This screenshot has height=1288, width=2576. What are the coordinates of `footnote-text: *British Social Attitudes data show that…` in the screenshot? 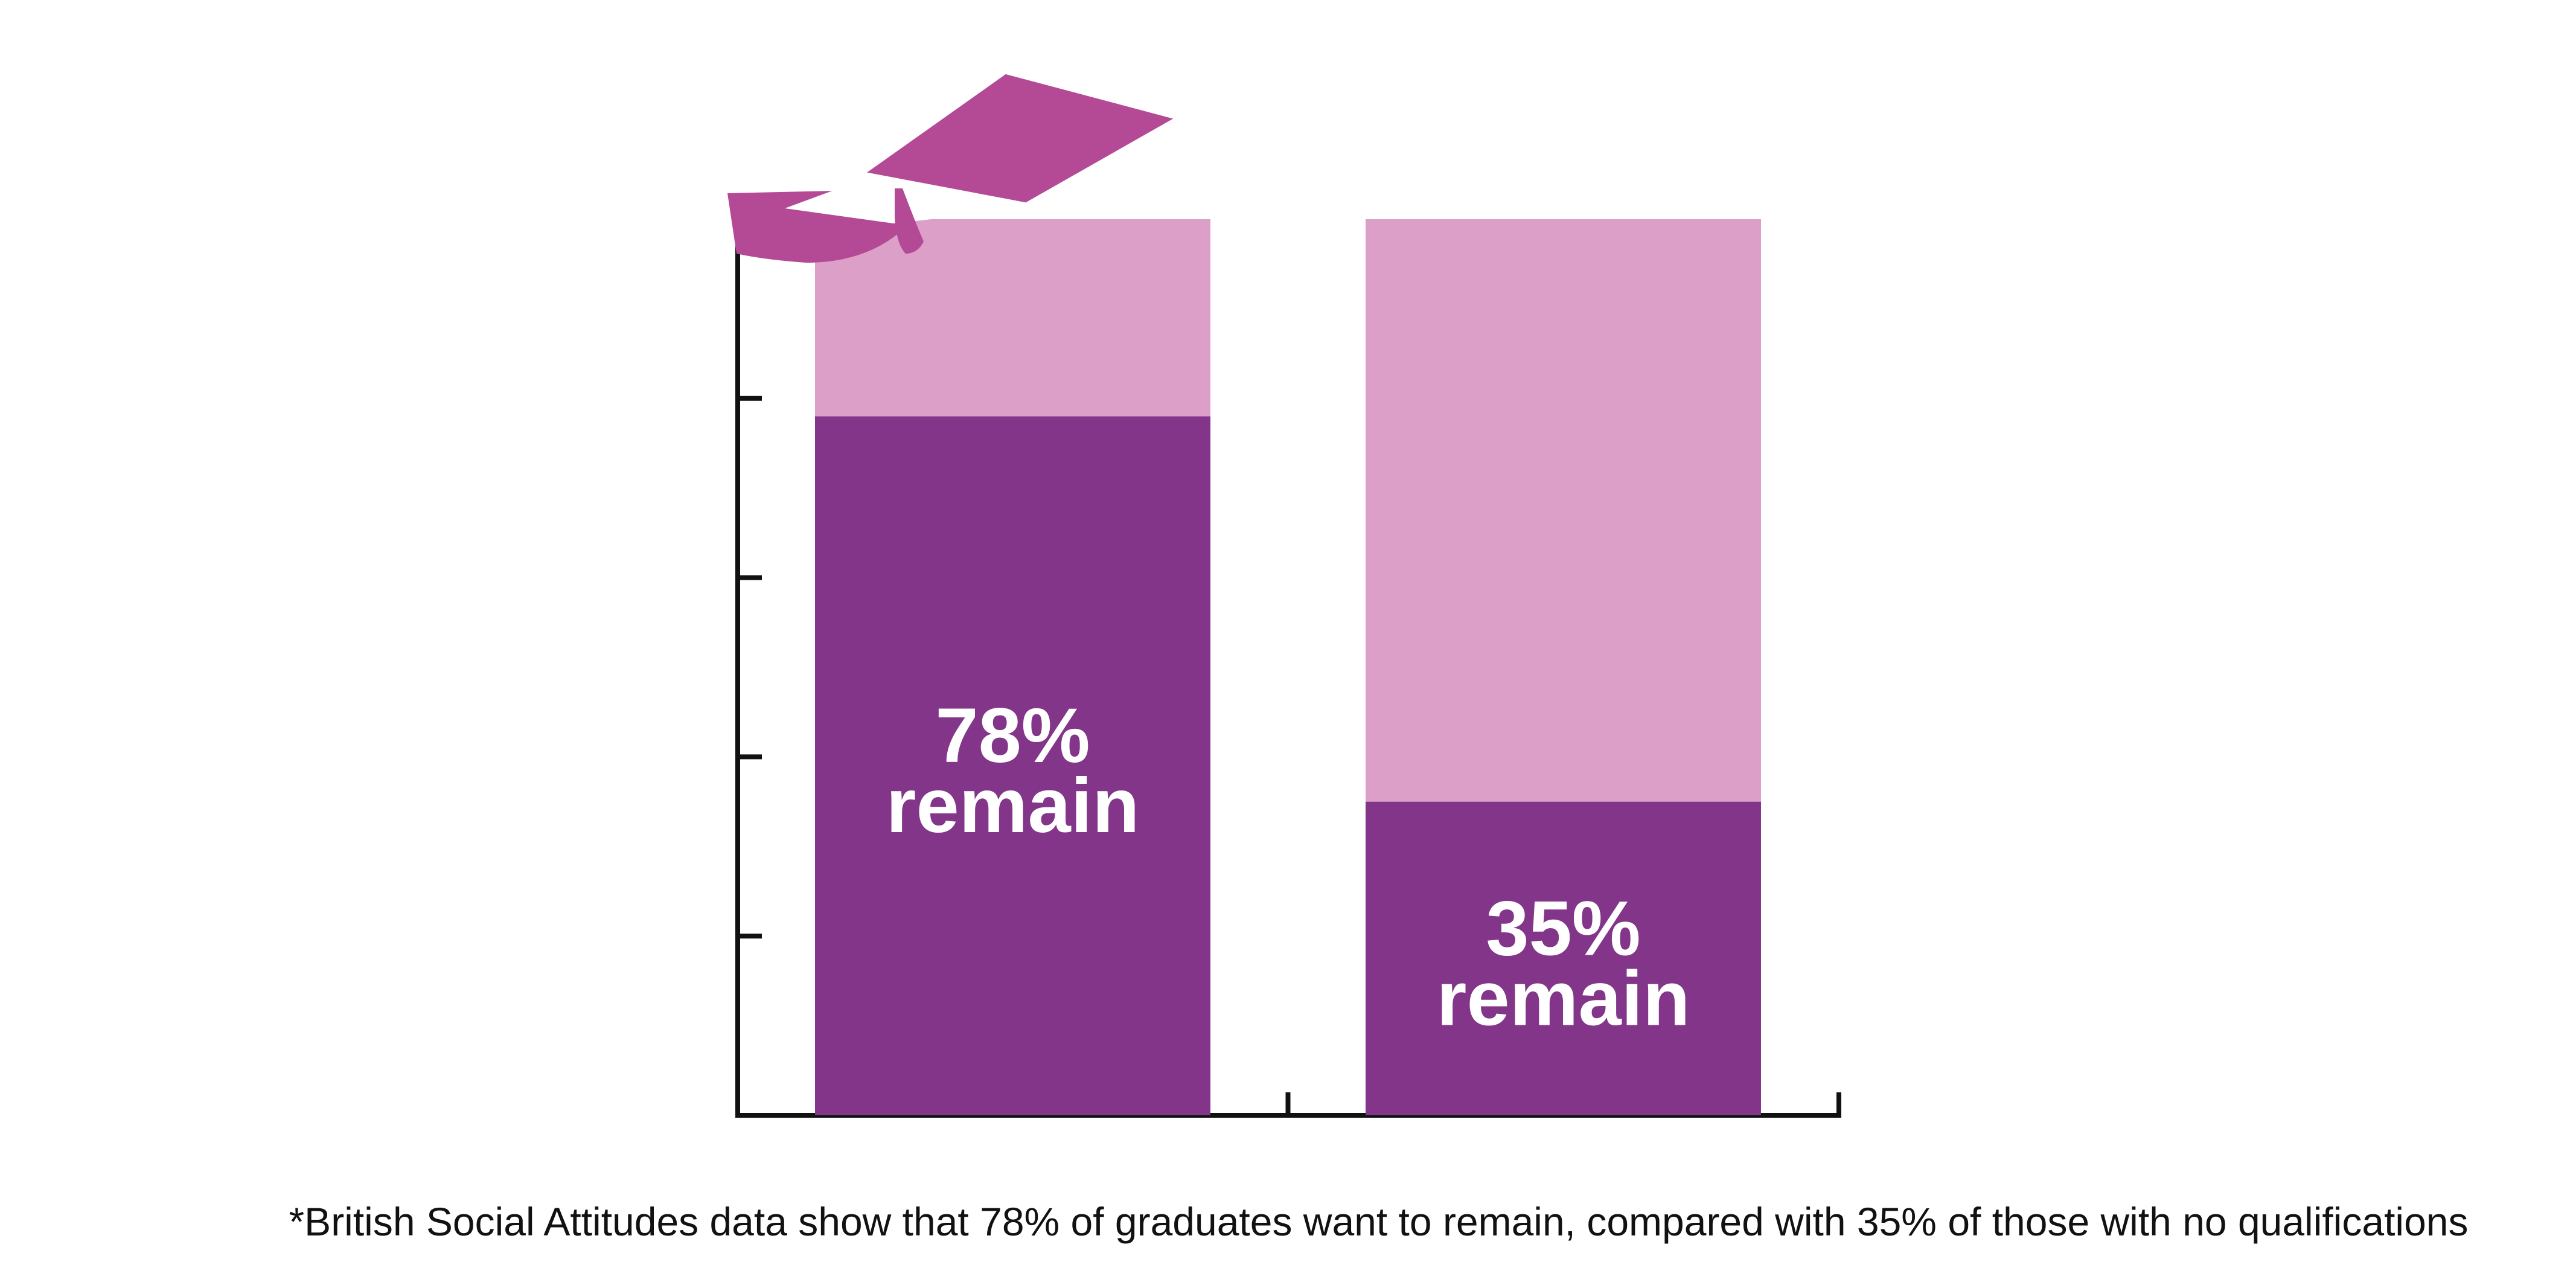 It's located at (1379, 1221).